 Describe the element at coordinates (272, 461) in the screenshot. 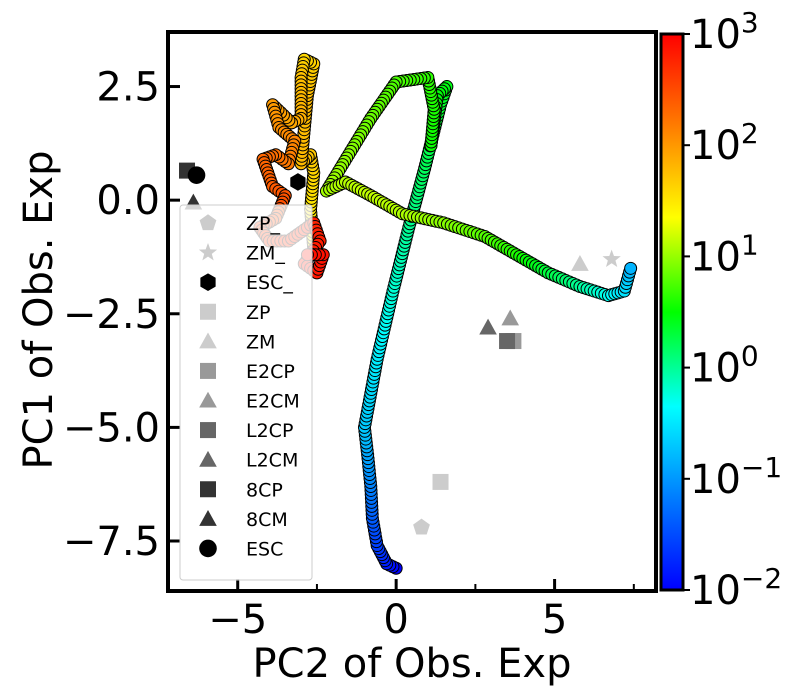

I see `legend-label: L2CM` at that location.